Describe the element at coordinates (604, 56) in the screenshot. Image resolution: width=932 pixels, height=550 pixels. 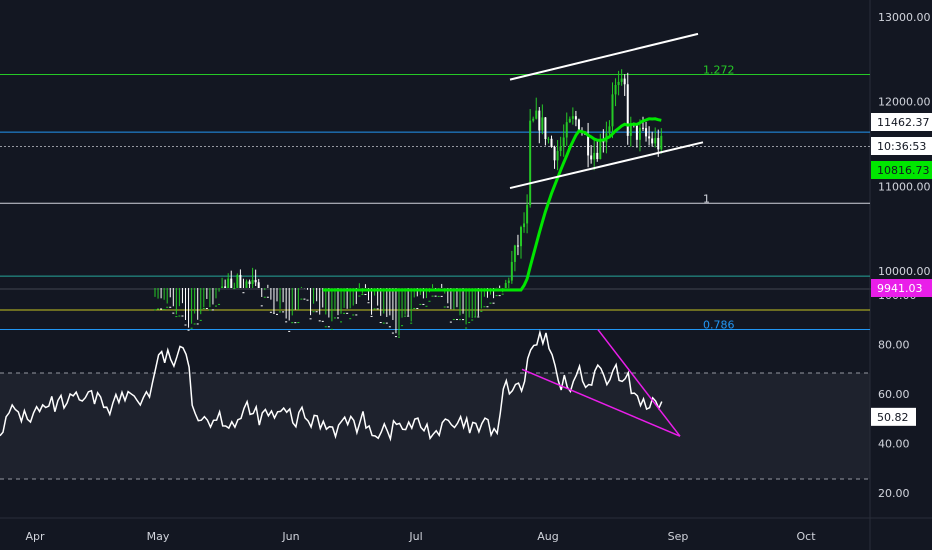
I see `channel-upper-line` at that location.